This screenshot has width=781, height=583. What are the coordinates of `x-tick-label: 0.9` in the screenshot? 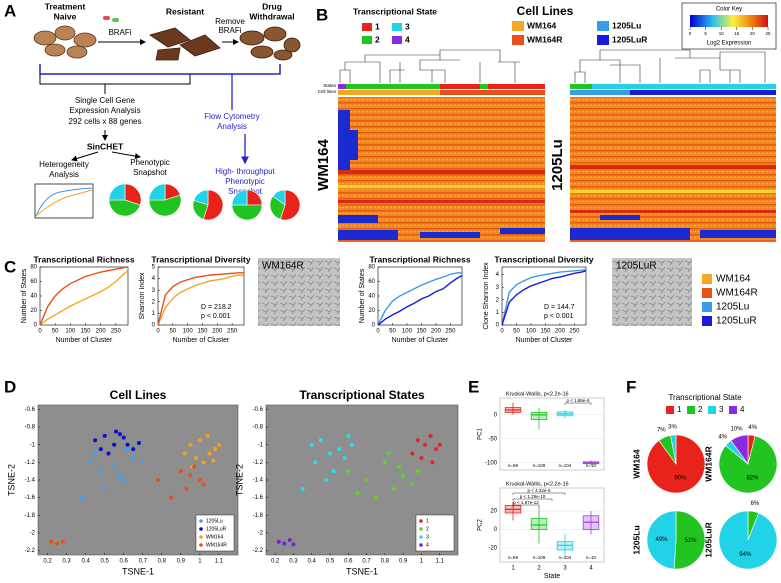 It's located at (181, 562).